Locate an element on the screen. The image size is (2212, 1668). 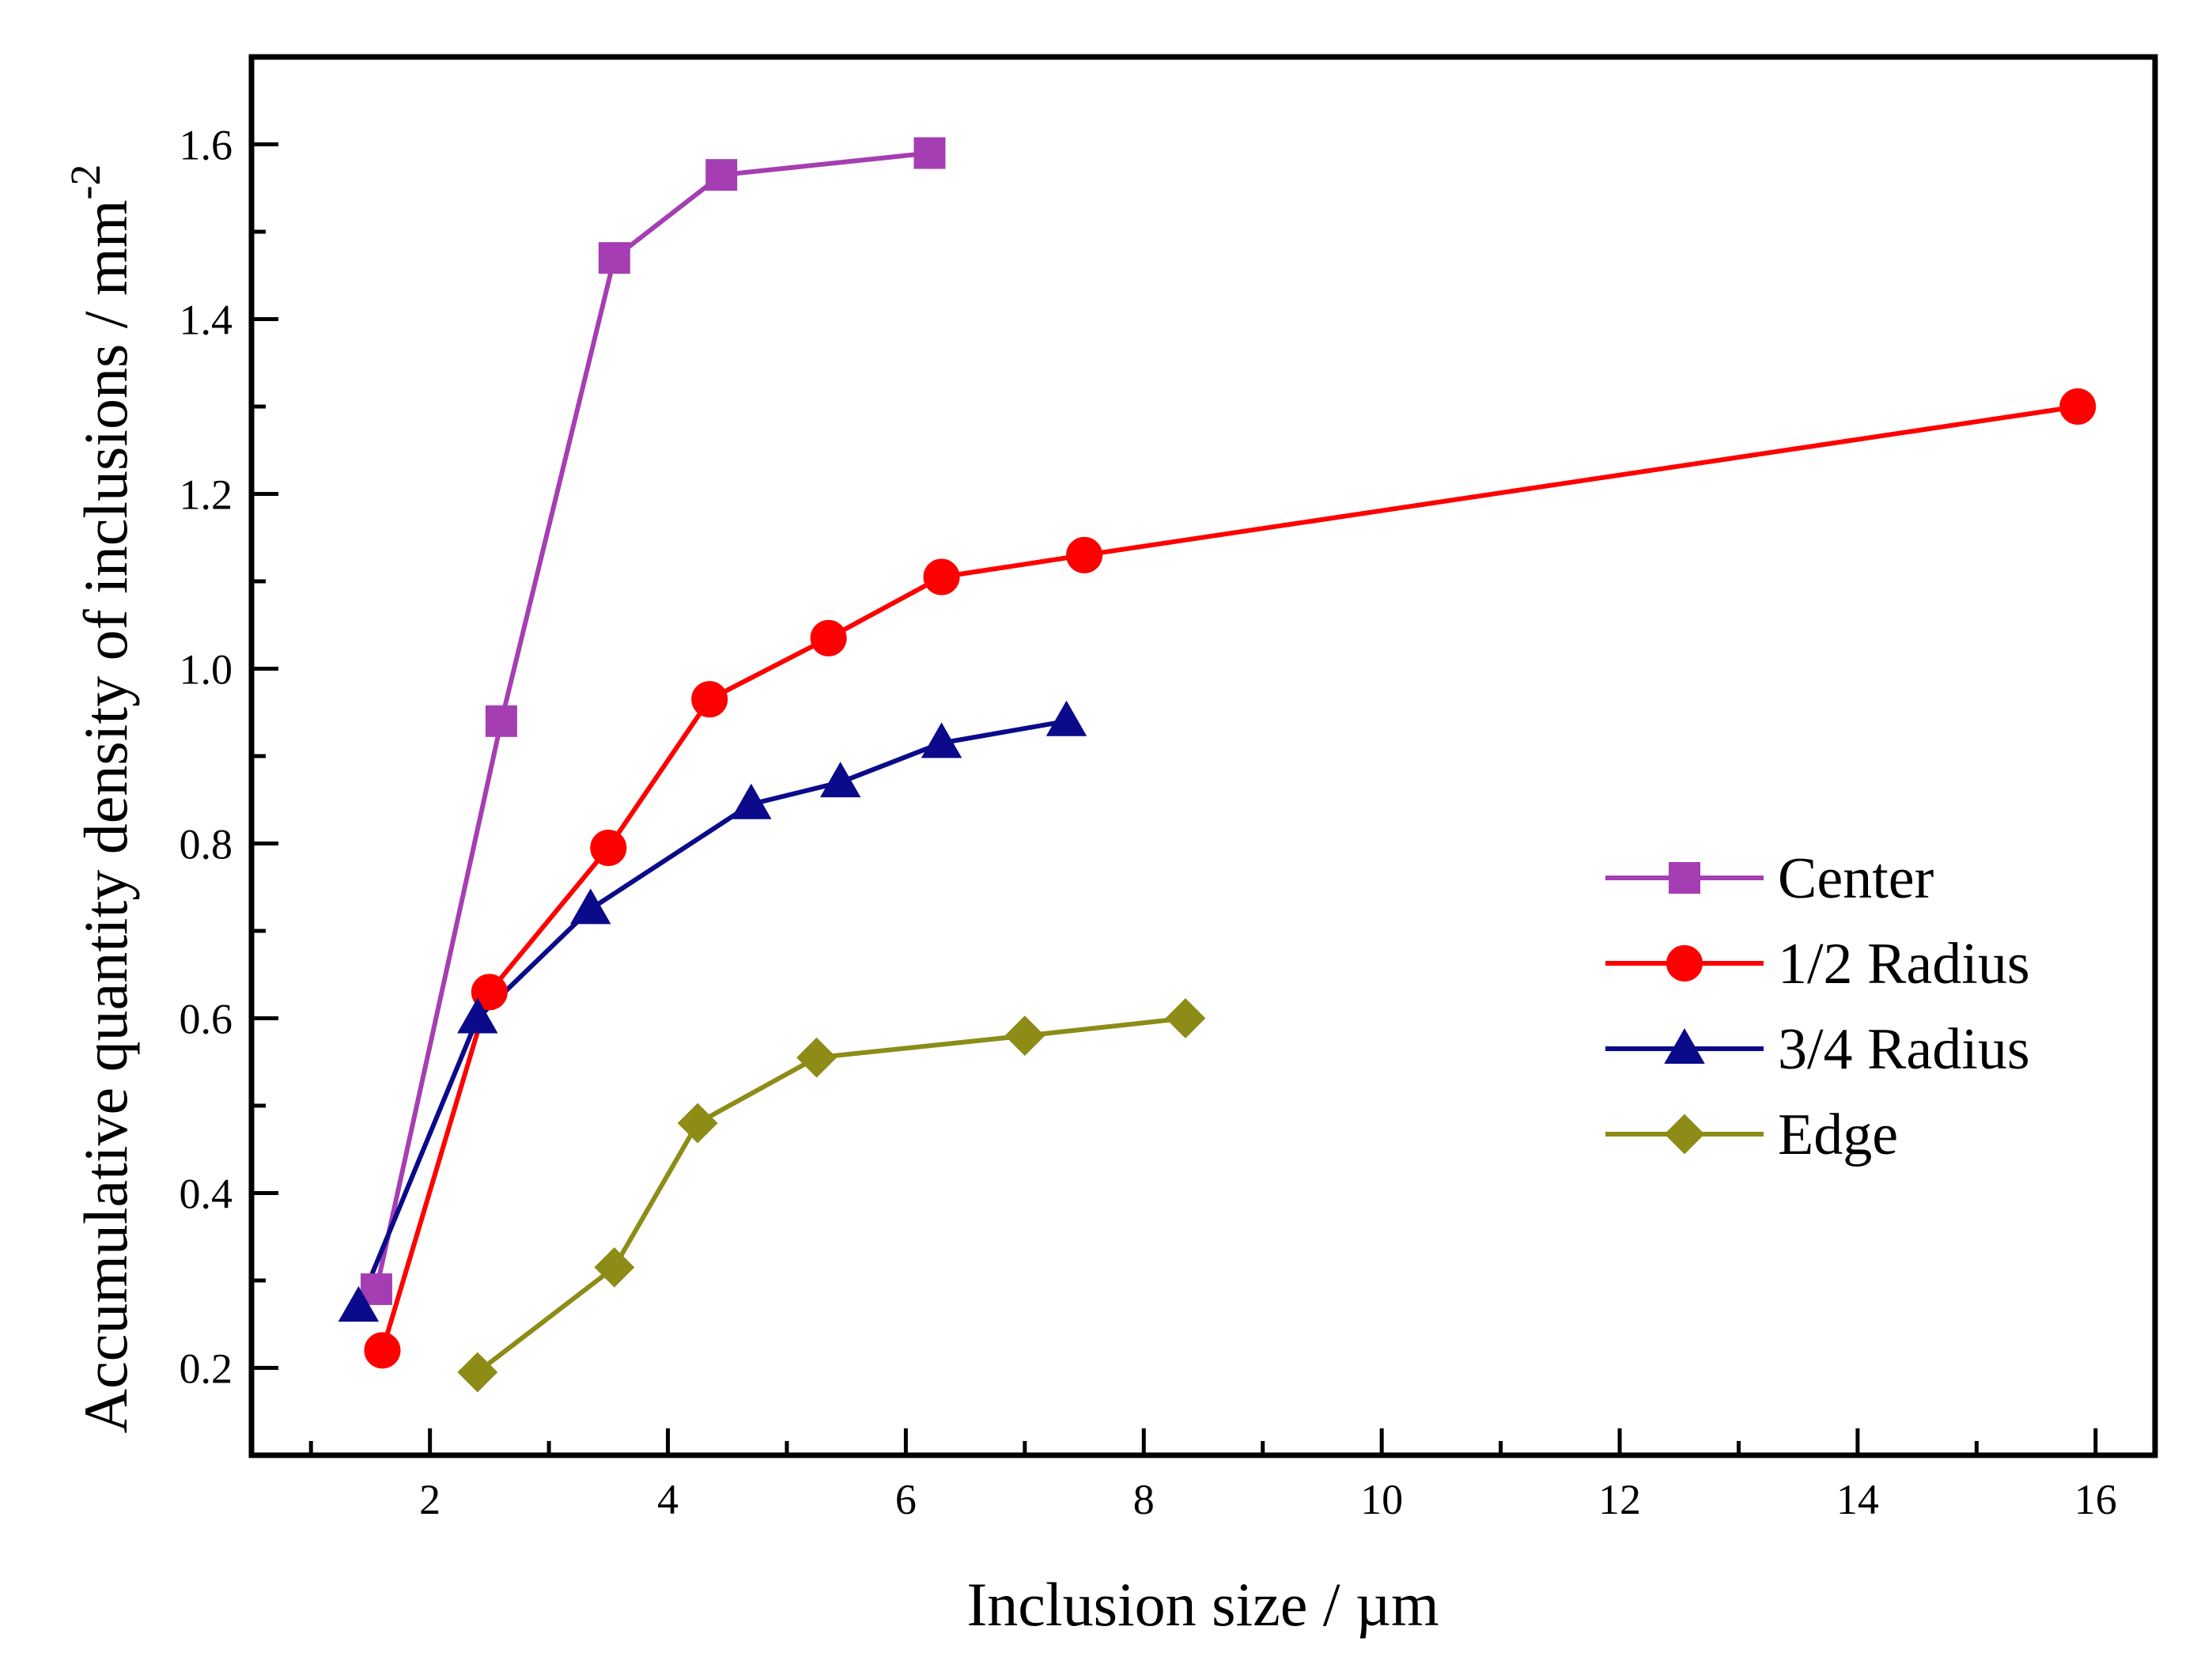
legend-marker-1-2-radius is located at coordinates (1685, 963).